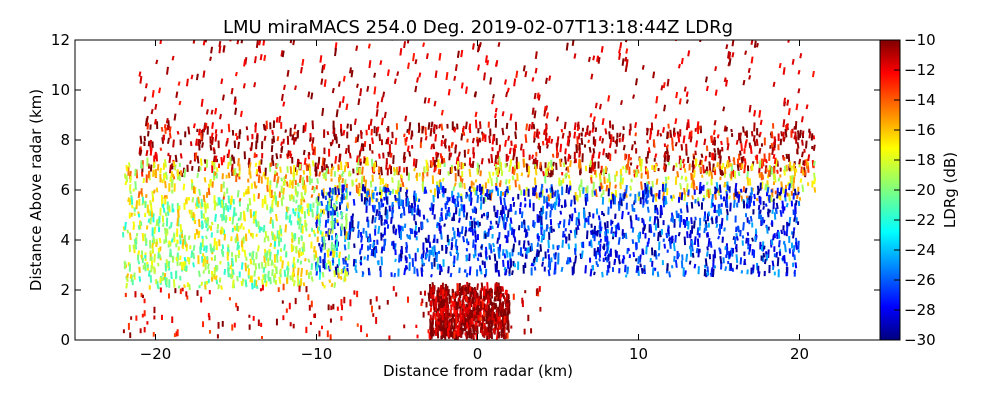 The height and width of the screenshot is (400, 1000). What do you see at coordinates (920, 340) in the screenshot?
I see `colorbar-tick-label: −30` at bounding box center [920, 340].